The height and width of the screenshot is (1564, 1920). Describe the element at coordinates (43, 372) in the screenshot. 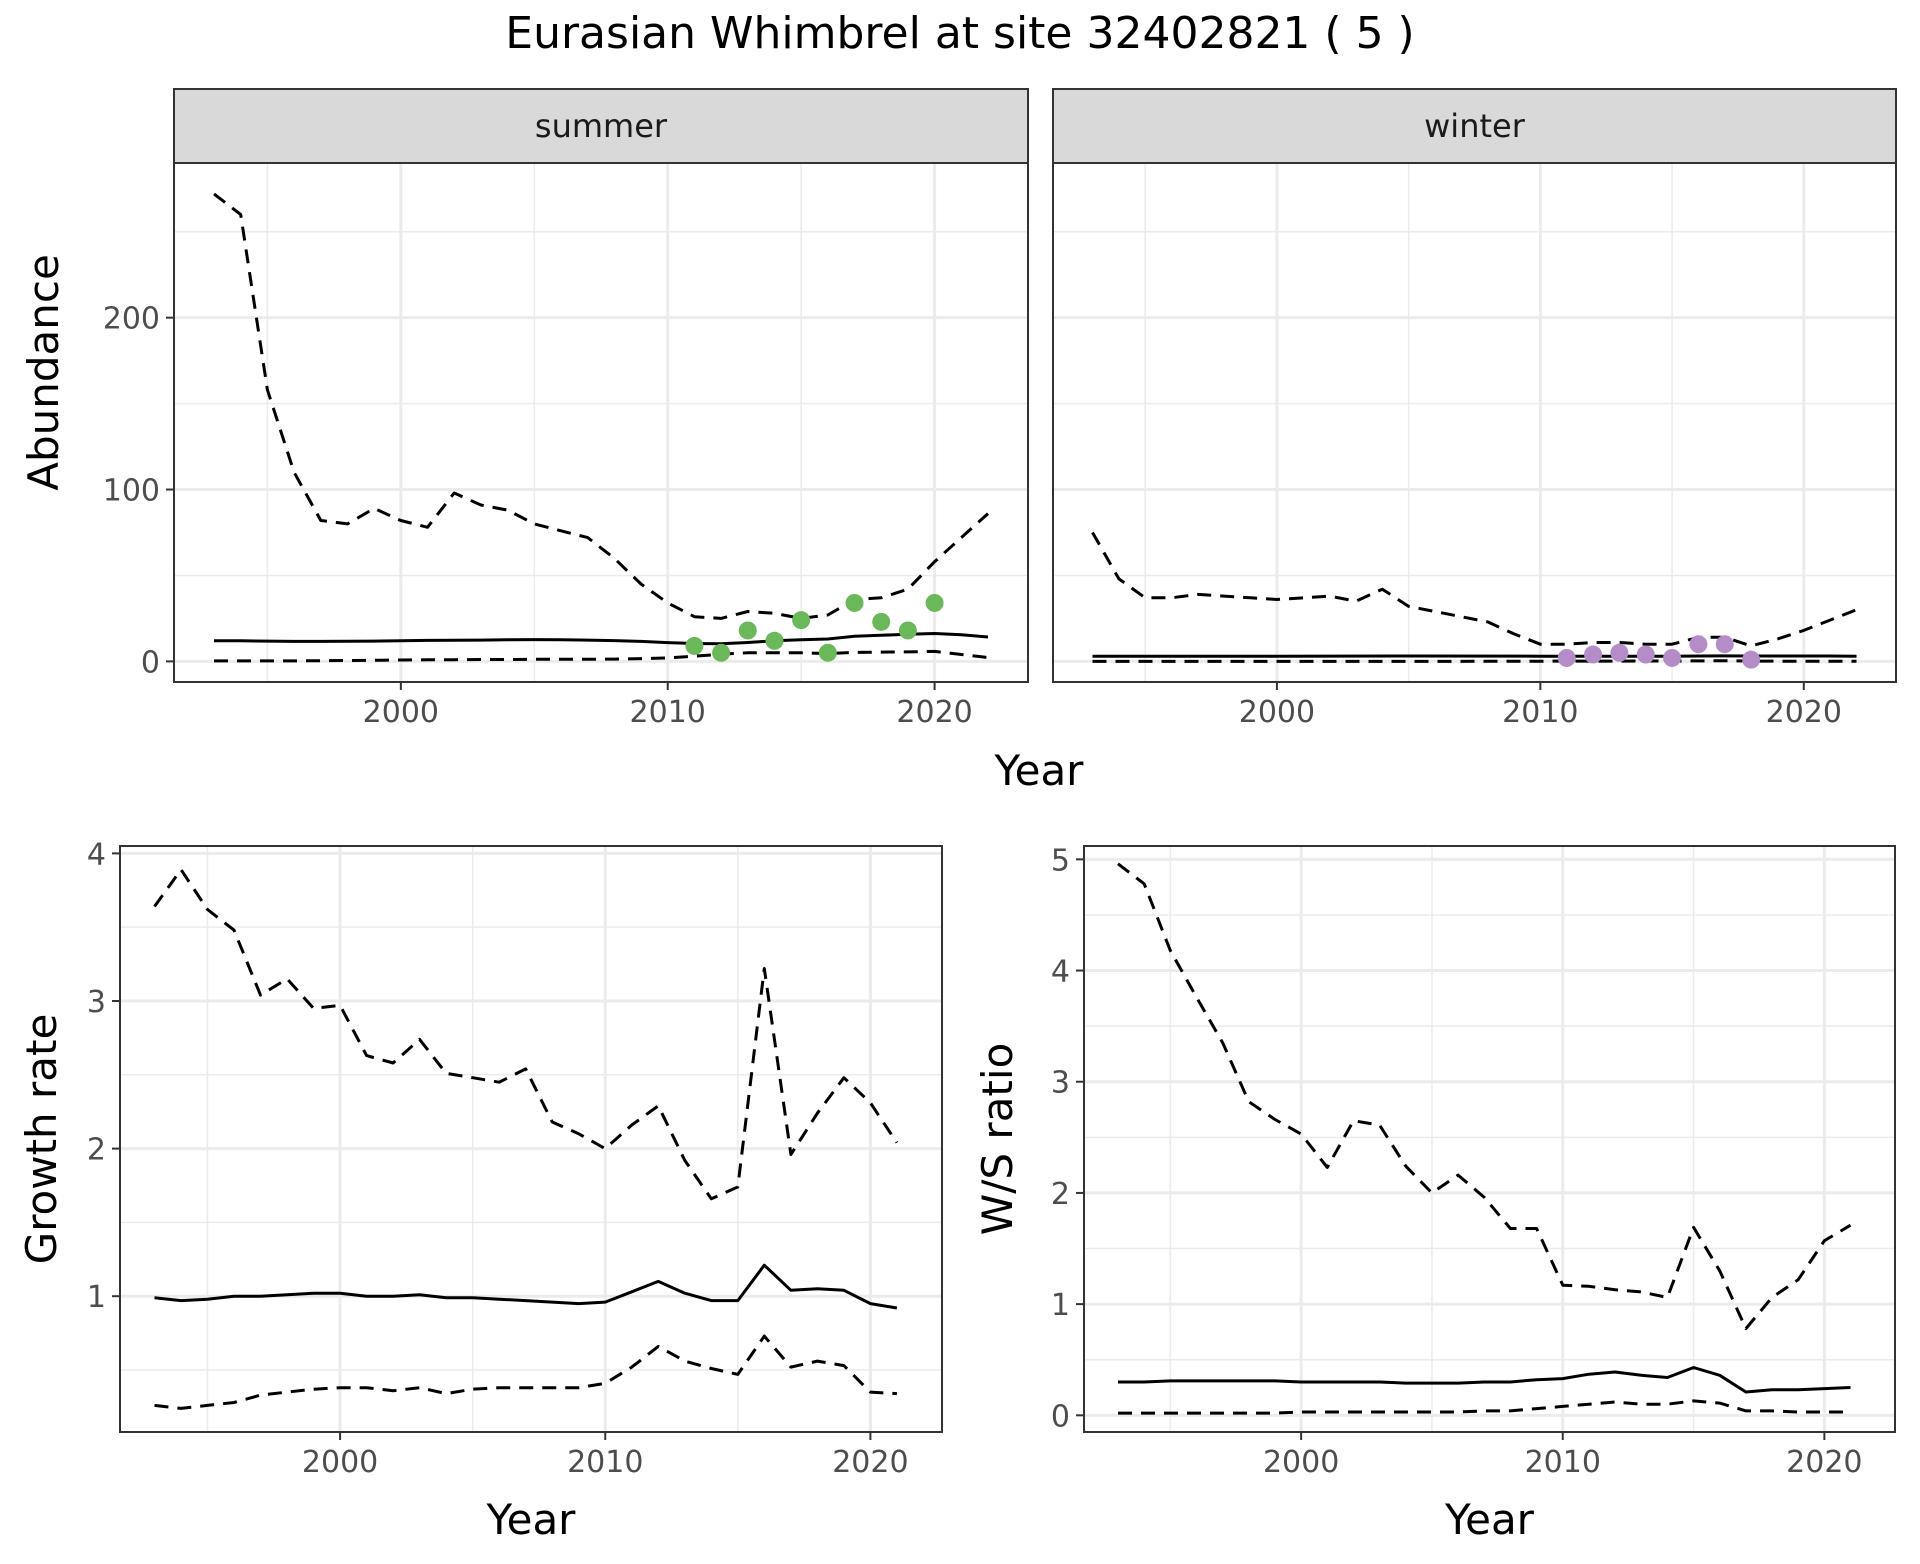

I see `y-axis-label: Abundance` at that location.